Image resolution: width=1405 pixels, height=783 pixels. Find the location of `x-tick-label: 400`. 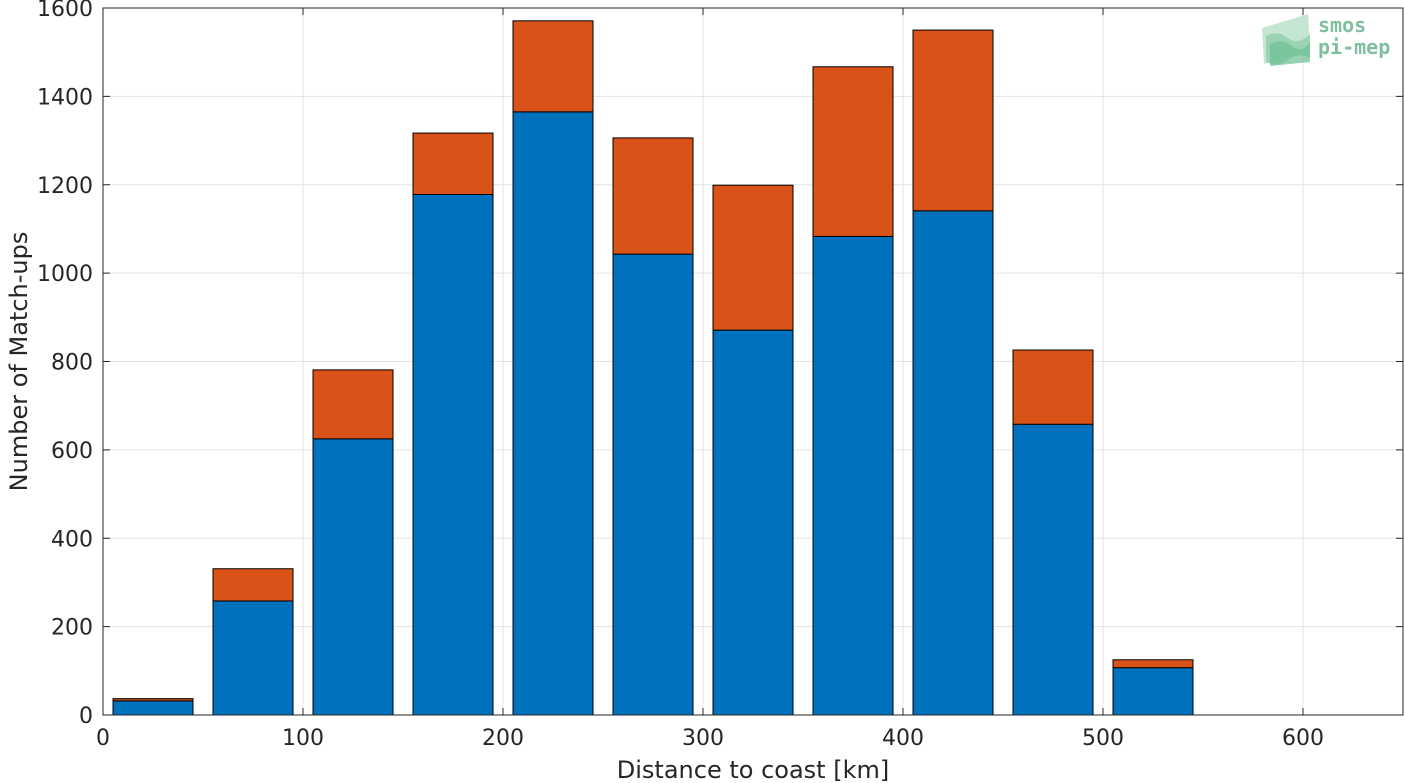

x-tick-label: 400 is located at coordinates (903, 738).